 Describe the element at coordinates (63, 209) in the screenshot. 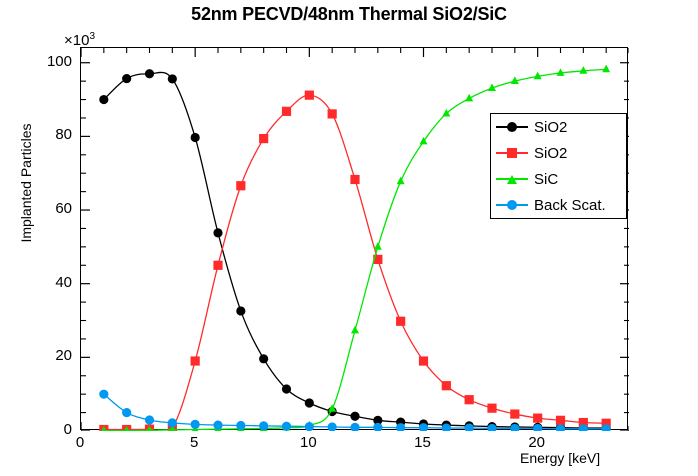

I see `y-tick-label-60: 60` at that location.